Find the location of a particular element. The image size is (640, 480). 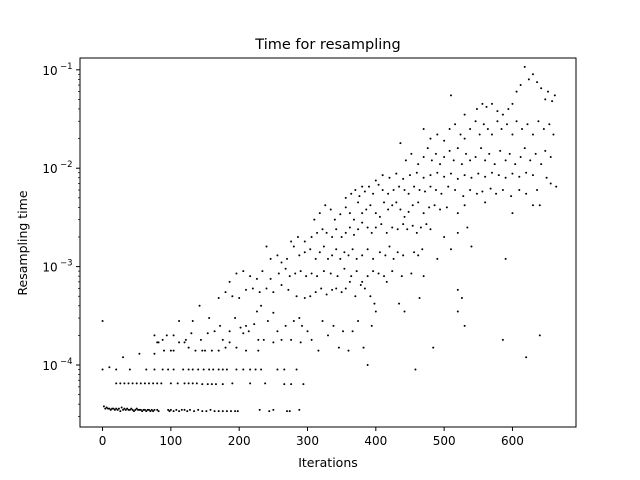

x-tick-label: 100 is located at coordinates (170, 441).